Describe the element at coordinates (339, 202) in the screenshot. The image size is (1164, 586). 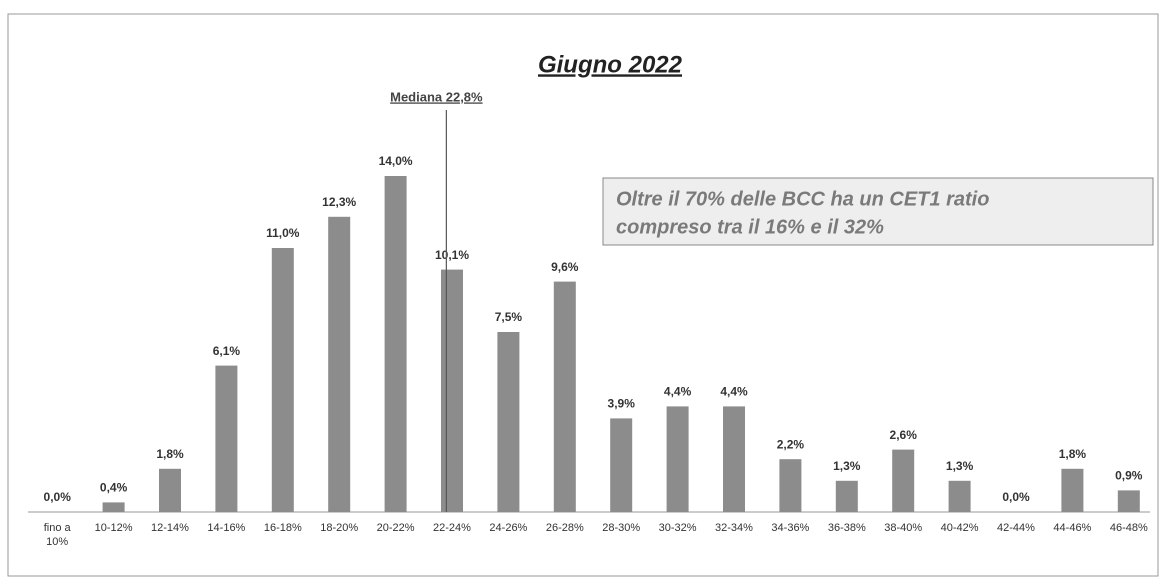
I see `value-label: 12,3%` at that location.